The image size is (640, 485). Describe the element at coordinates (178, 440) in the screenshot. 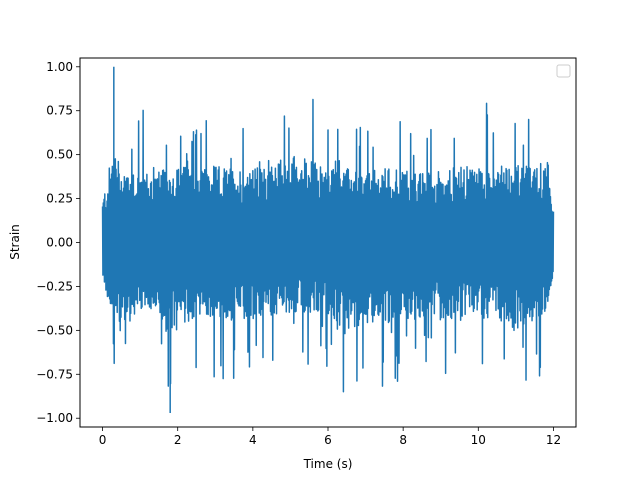

I see `x-tick-label: 2` at that location.